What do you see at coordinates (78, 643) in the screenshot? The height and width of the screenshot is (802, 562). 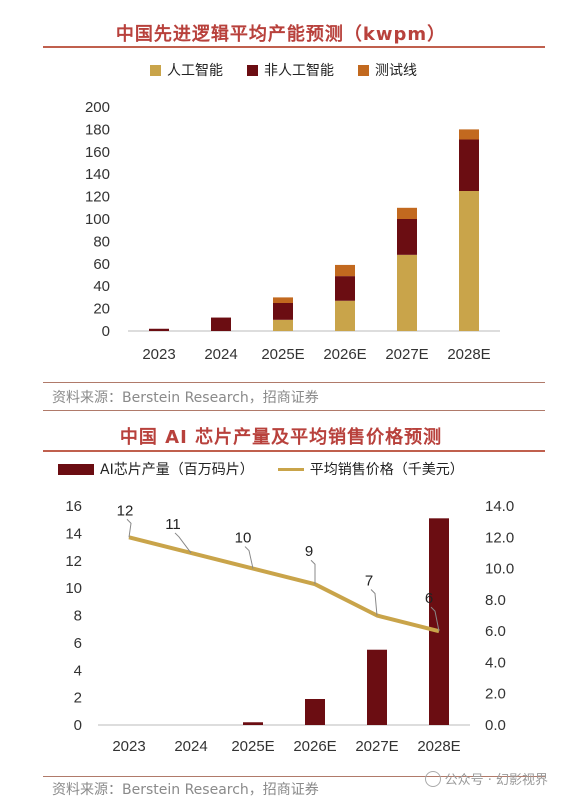 I see `y-left-tick-label: 6` at bounding box center [78, 643].